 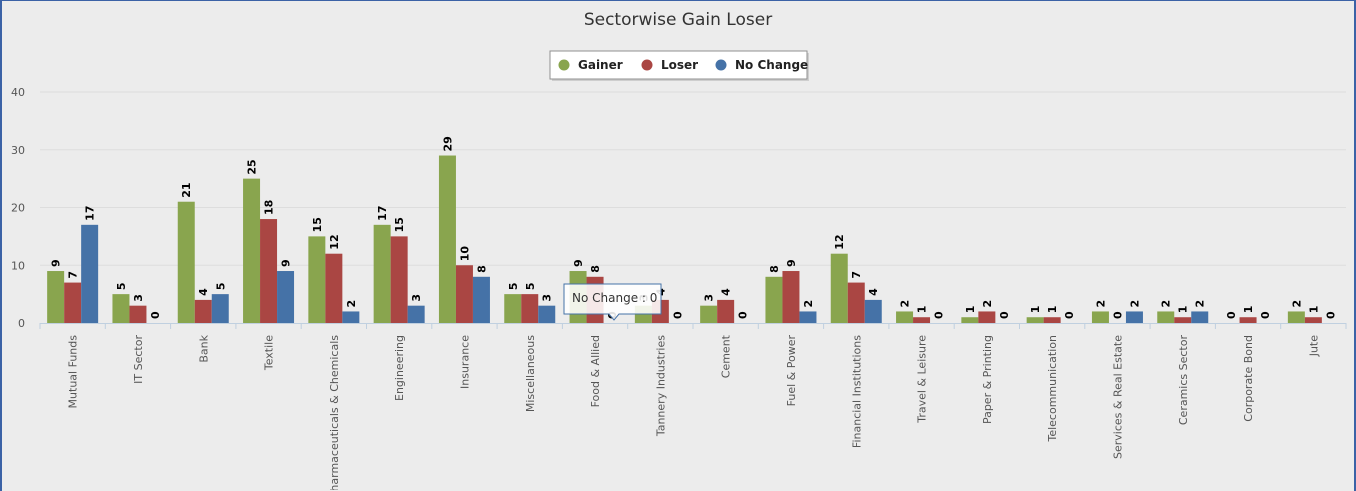 What do you see at coordinates (464, 254) in the screenshot?
I see `data-label: 10` at bounding box center [464, 254].